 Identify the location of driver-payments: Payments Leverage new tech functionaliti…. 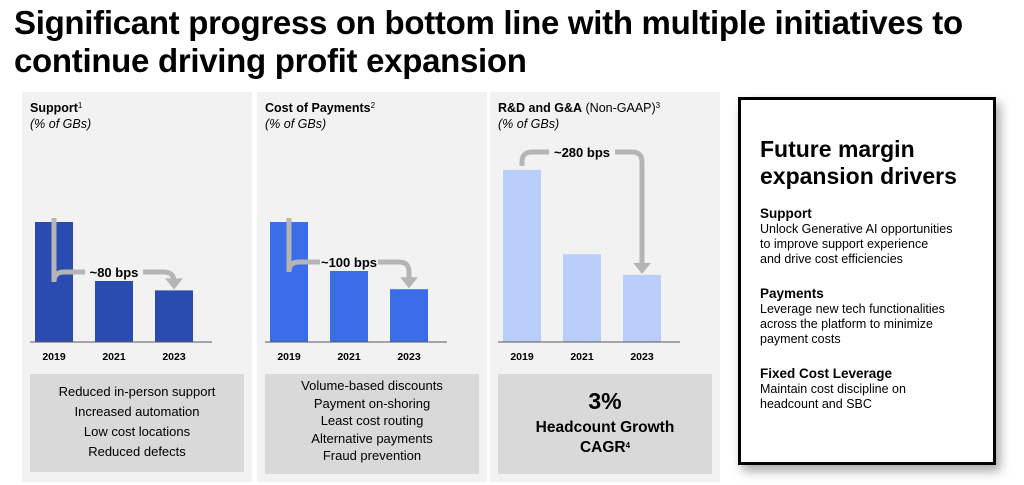
(874, 316).